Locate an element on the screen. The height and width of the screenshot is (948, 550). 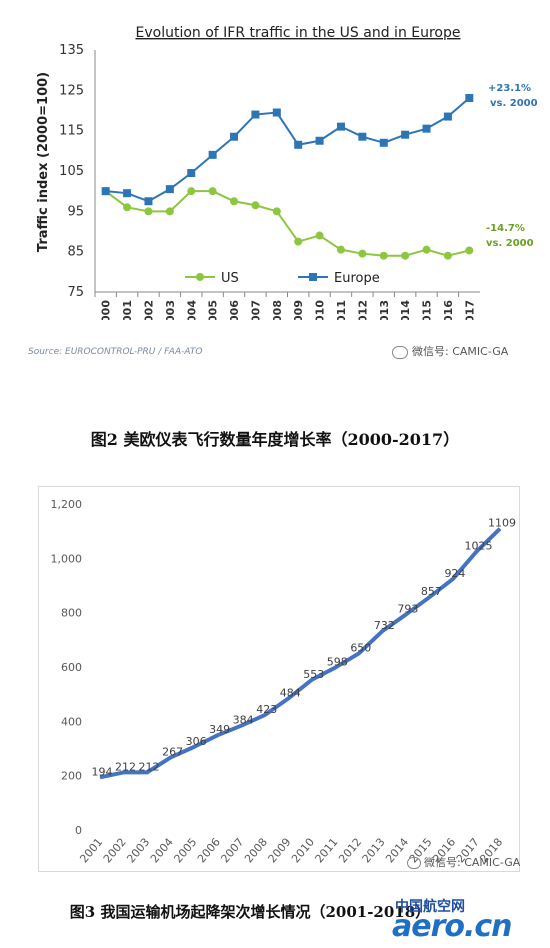
chart1-legend-us-marker is located at coordinates (200, 277).